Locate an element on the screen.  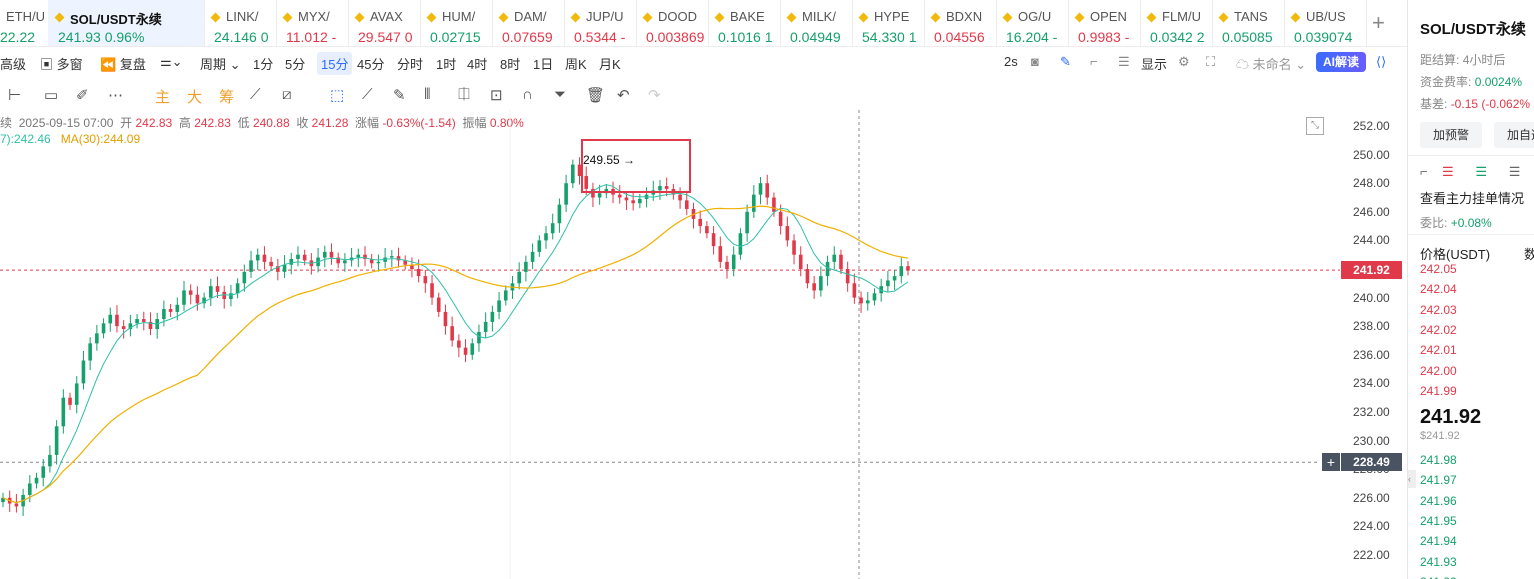
fib-icon: ✎ is located at coordinates (399, 95).